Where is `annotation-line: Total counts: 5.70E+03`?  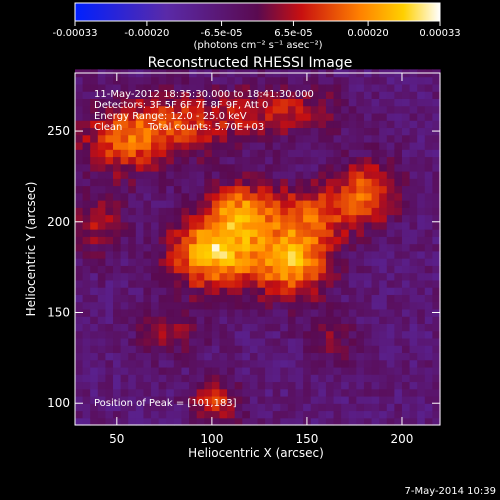
annotation-line: Total counts: 5.70E+03 is located at coordinates (205, 127).